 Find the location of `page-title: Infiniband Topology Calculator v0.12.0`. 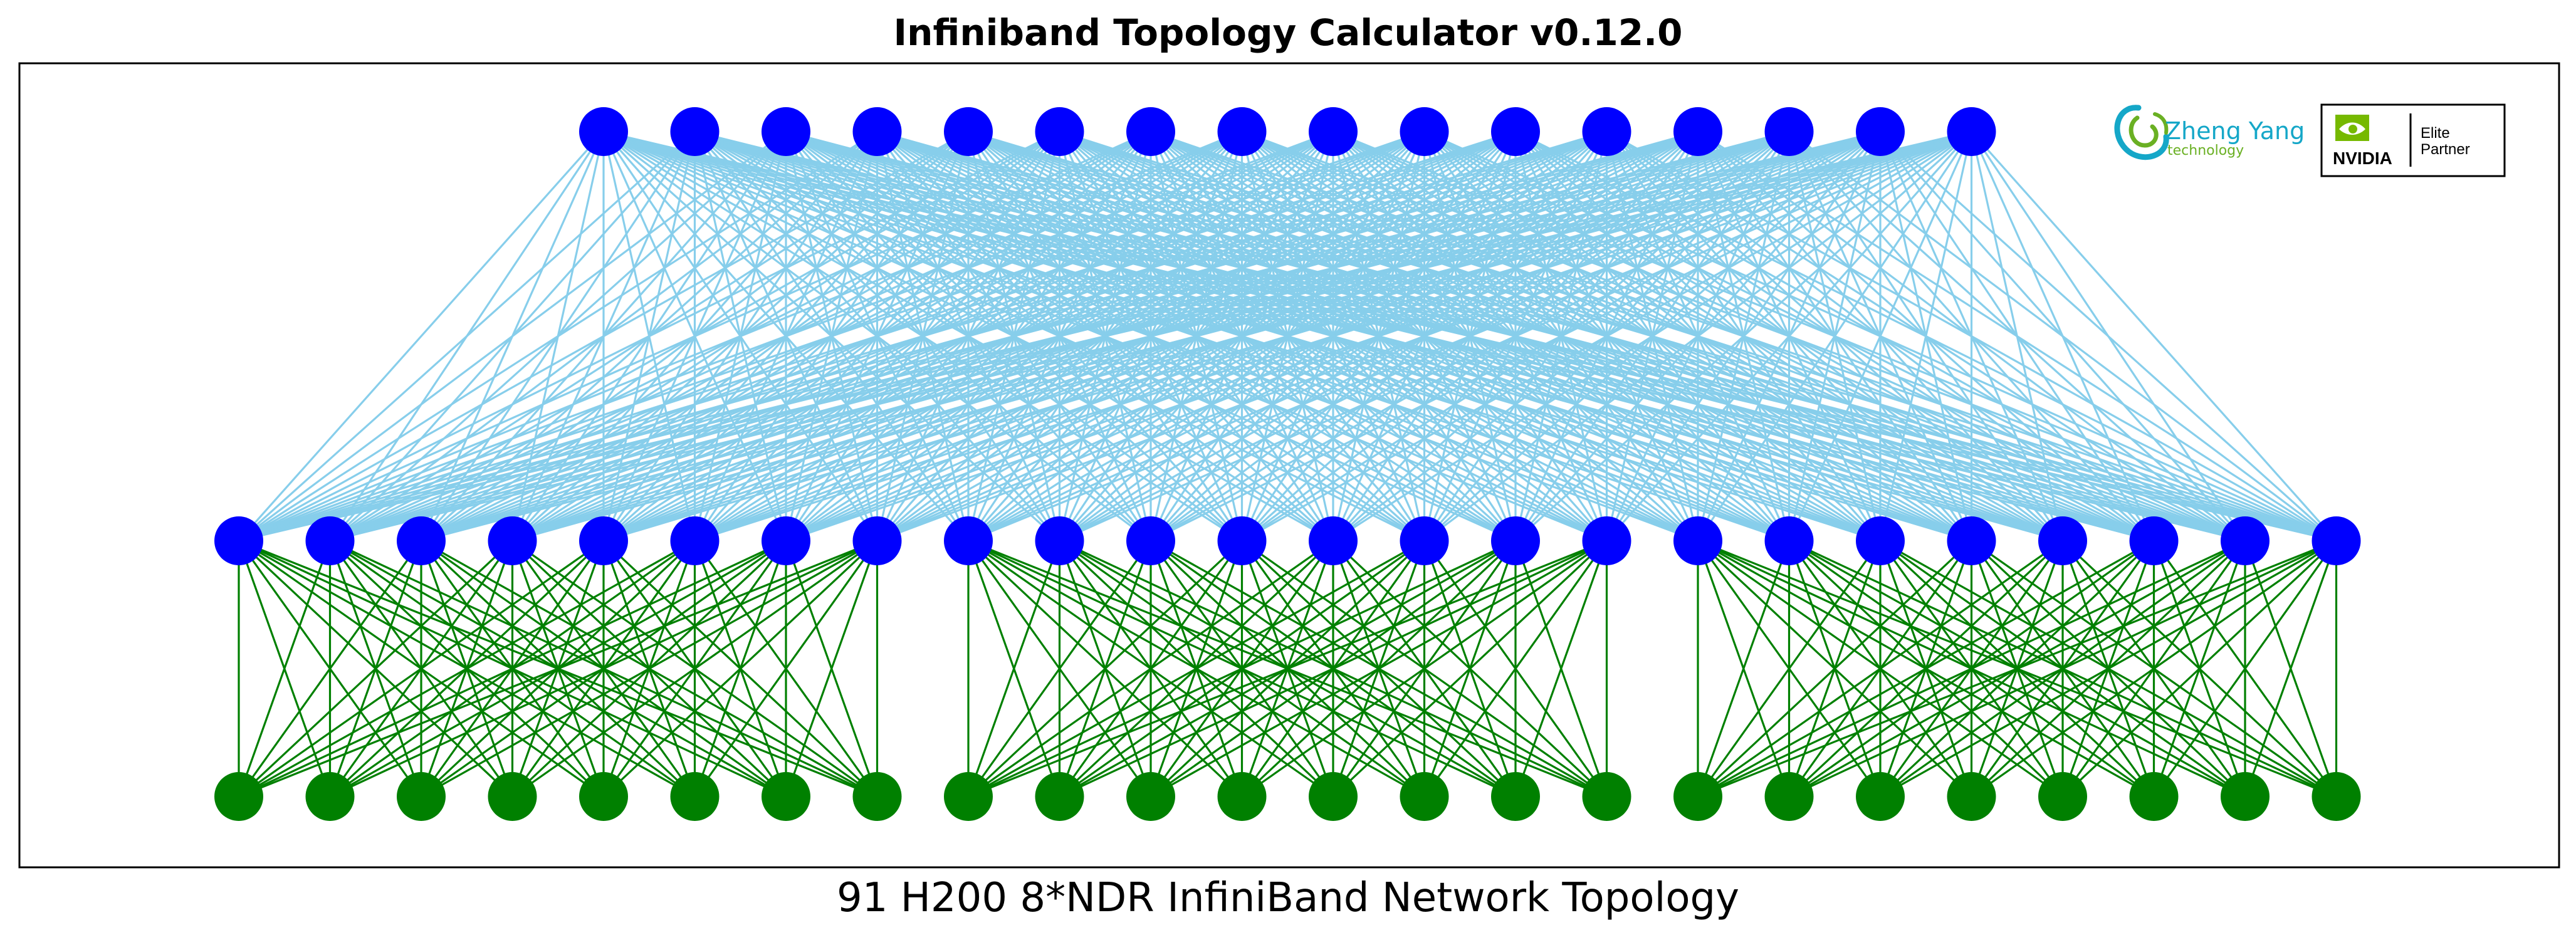

page-title: Infiniband Topology Calculator v0.12.0 is located at coordinates (1288, 32).